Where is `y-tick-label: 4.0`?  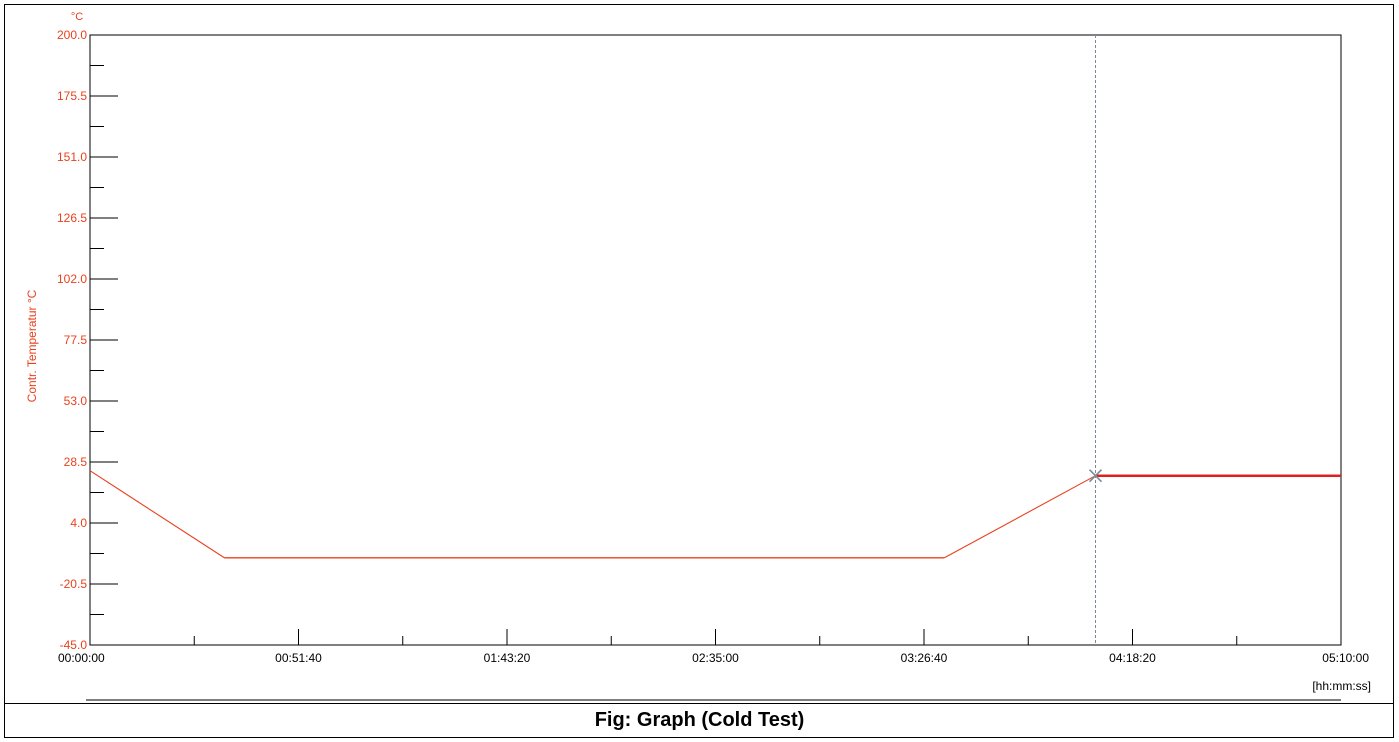
y-tick-label: 4.0 is located at coordinates (78, 523).